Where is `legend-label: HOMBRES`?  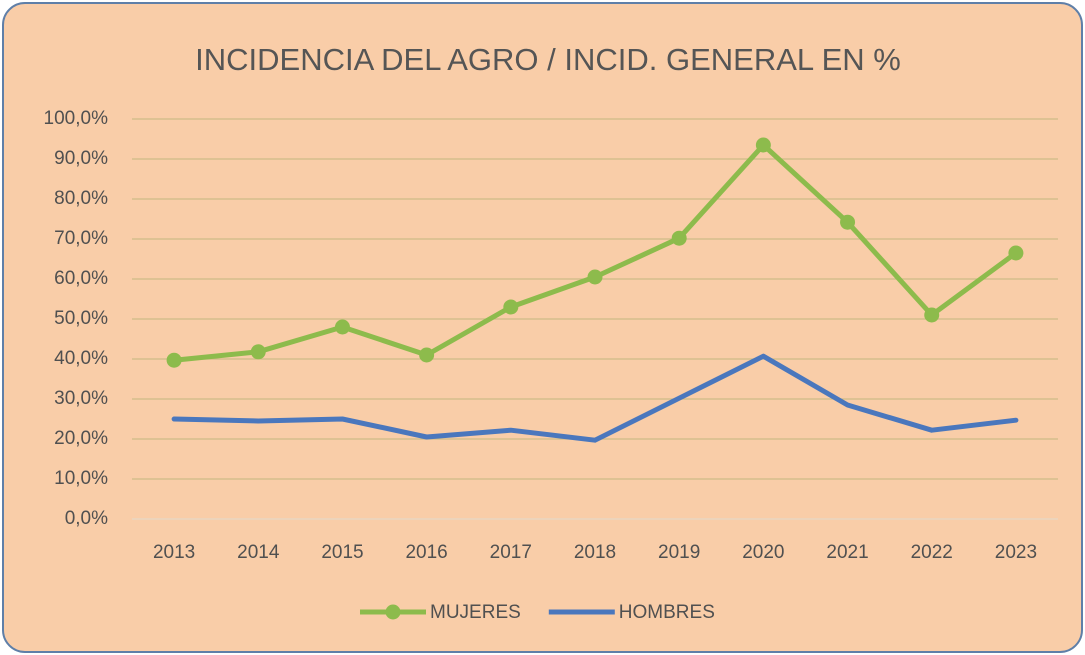
legend-label: HOMBRES is located at coordinates (667, 612).